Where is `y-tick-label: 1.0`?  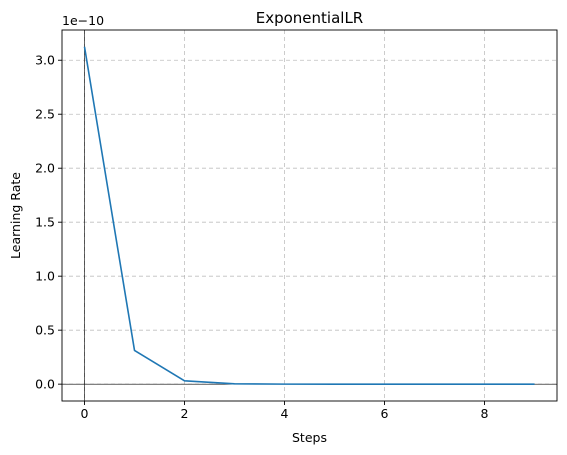
y-tick-label: 1.0 is located at coordinates (45, 276).